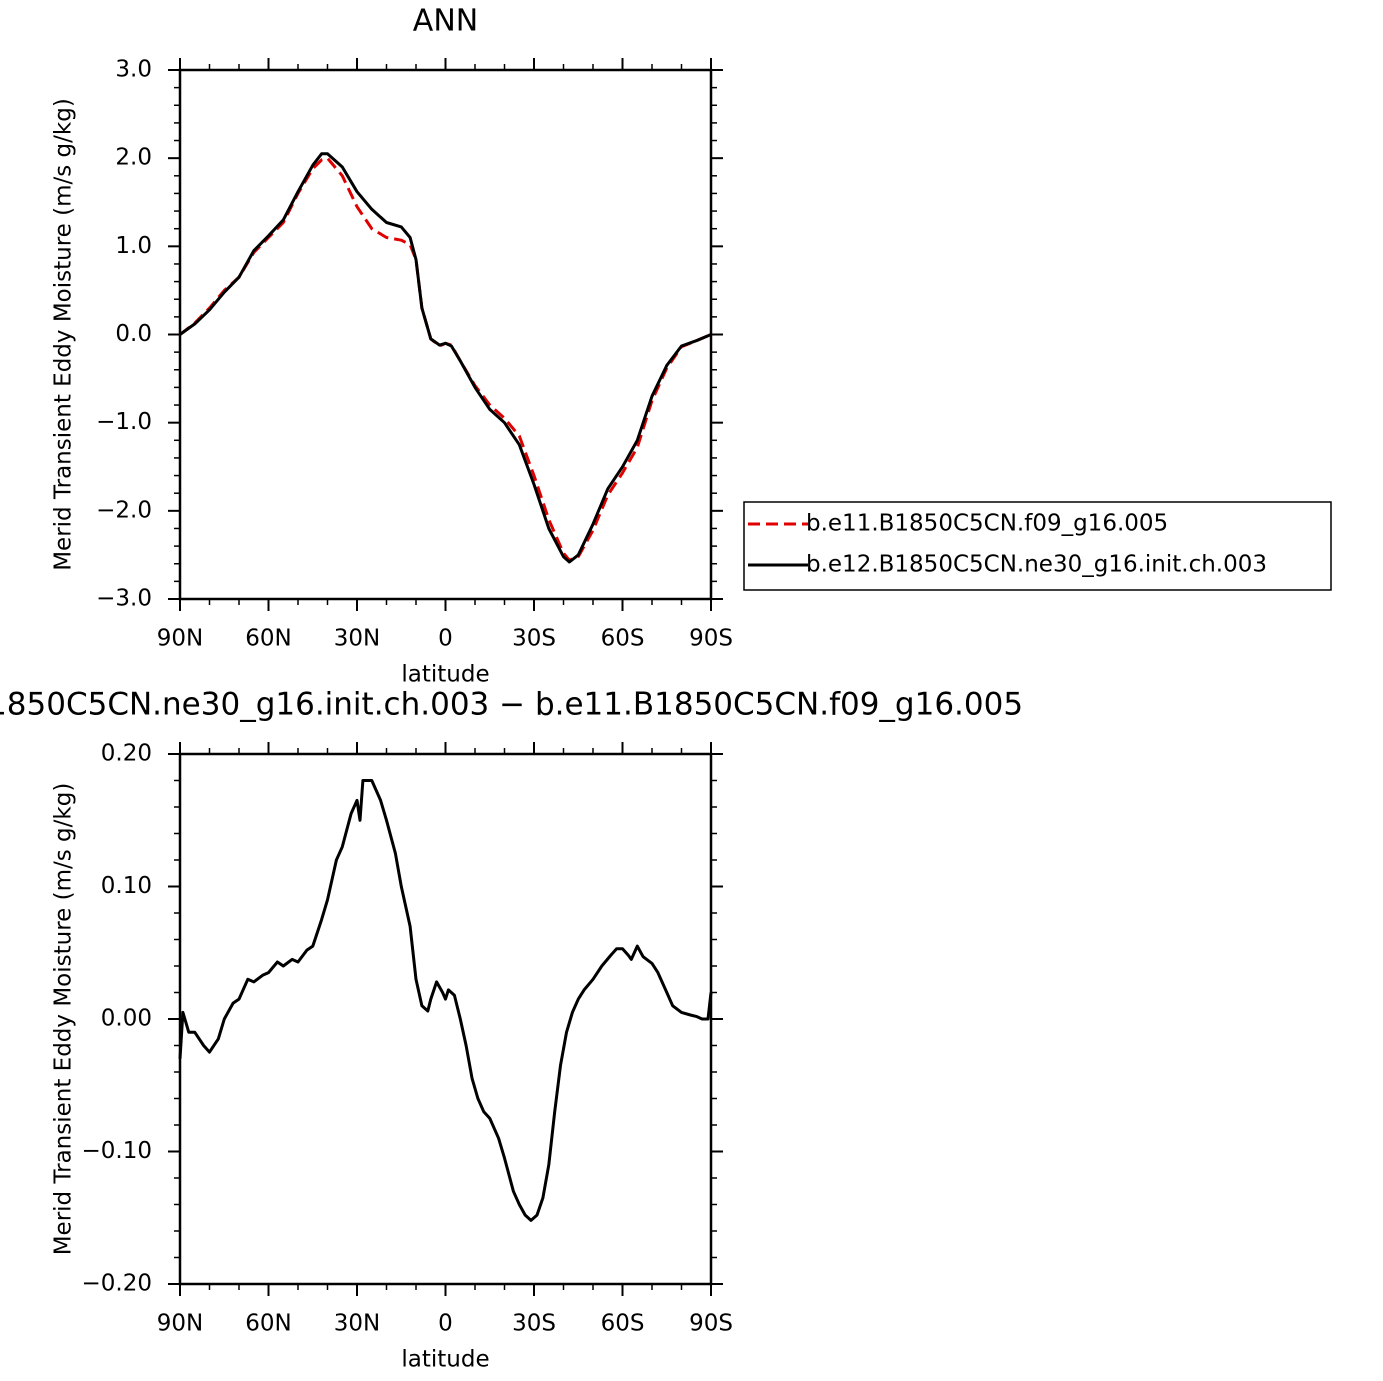  What do you see at coordinates (117, 1151) in the screenshot?
I see `y-tick-label: −0.10` at bounding box center [117, 1151].